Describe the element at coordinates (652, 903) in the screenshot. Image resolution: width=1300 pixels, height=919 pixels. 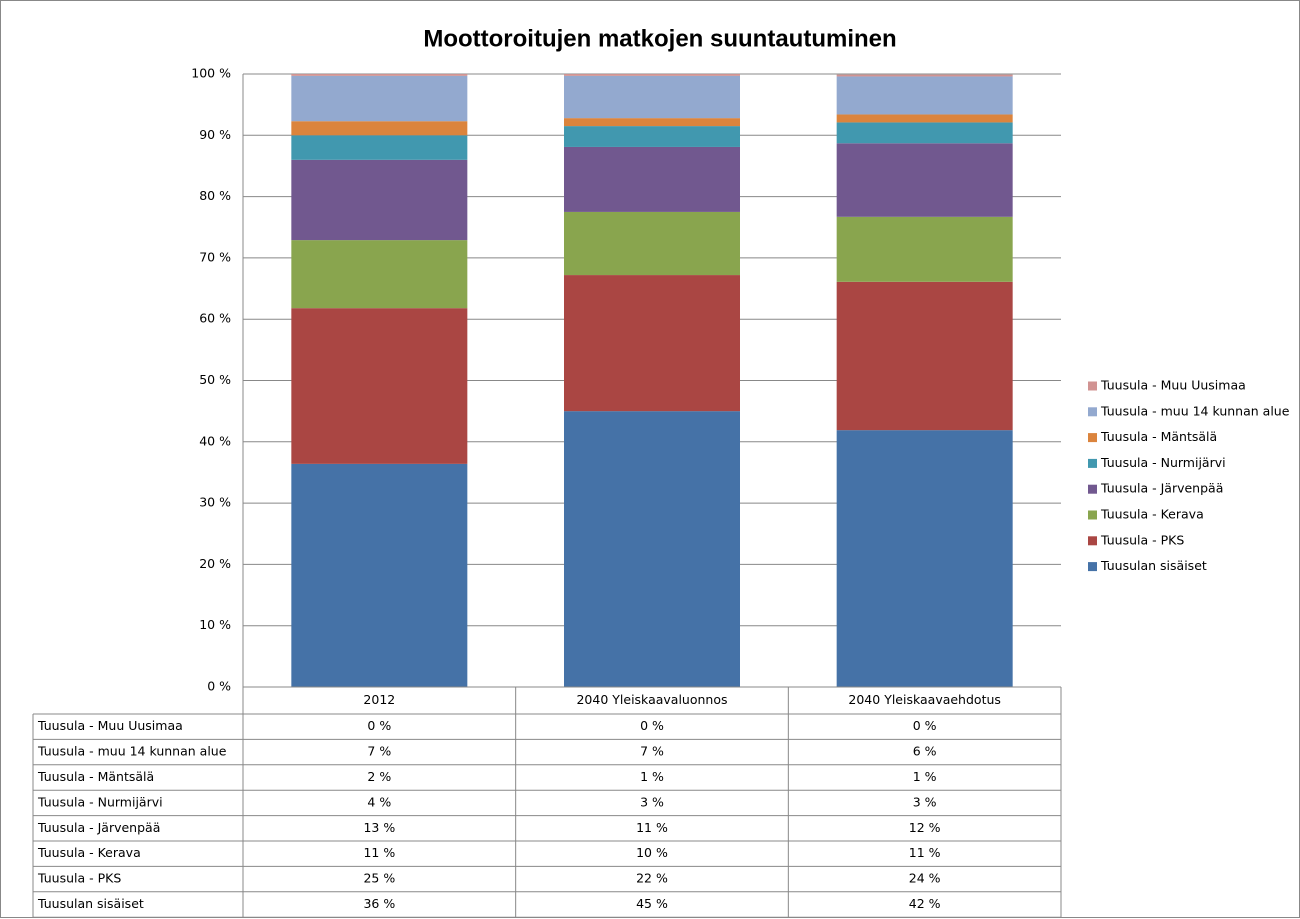
I see `table-cell: 45 %` at that location.